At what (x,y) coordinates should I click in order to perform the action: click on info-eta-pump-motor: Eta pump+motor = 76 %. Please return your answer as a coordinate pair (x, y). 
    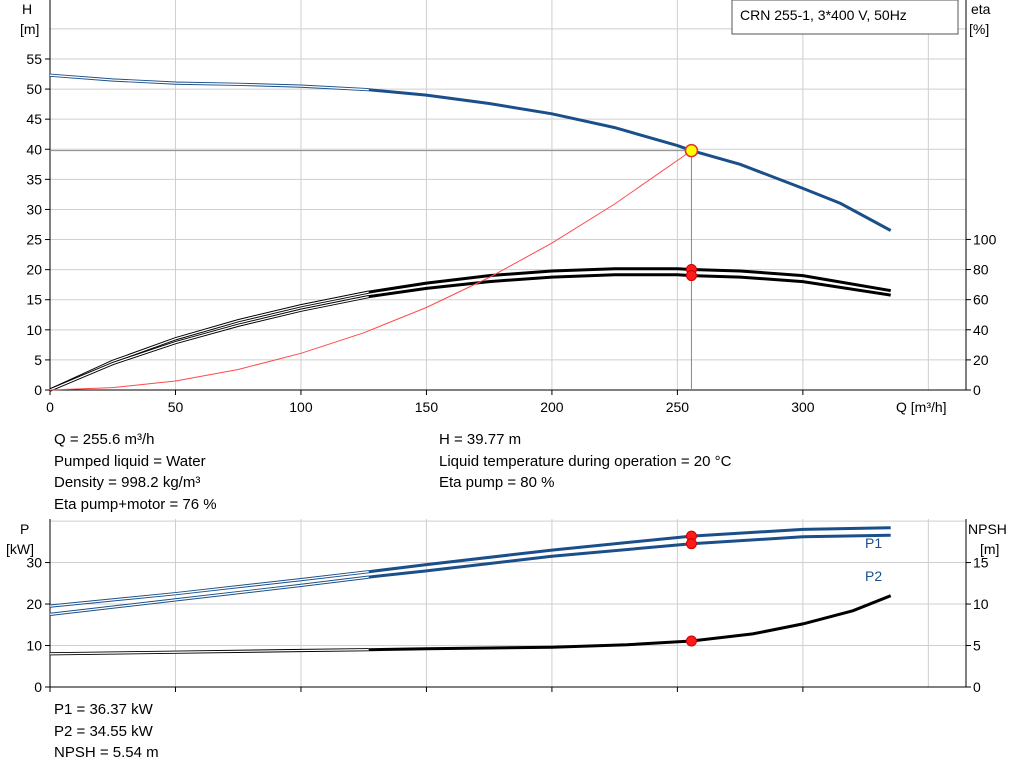
    Looking at the image, I should click on (135, 504).